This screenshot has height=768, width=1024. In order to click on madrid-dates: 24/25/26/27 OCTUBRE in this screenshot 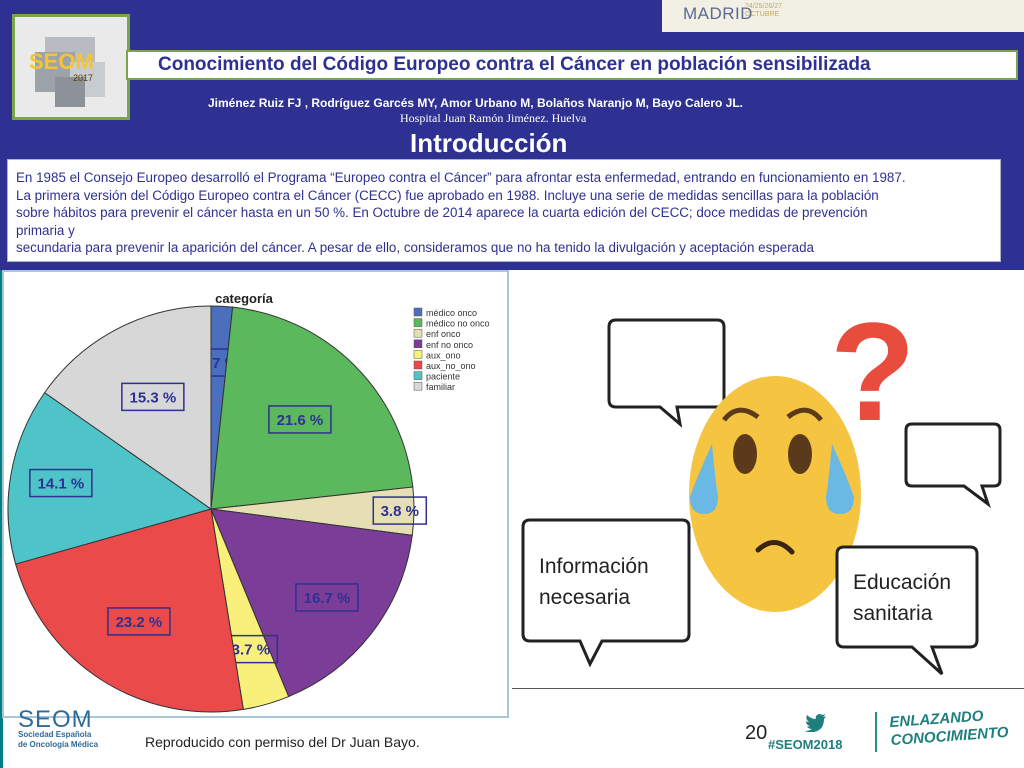, I will do `click(763, 10)`.